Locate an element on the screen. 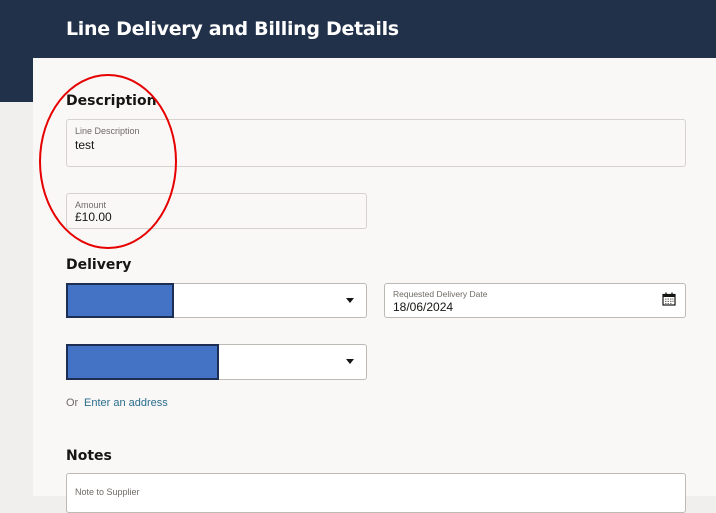 The image size is (716, 513). requested-delivery-date-field: Requested Delivery Date 18/06/2024 is located at coordinates (535, 300).